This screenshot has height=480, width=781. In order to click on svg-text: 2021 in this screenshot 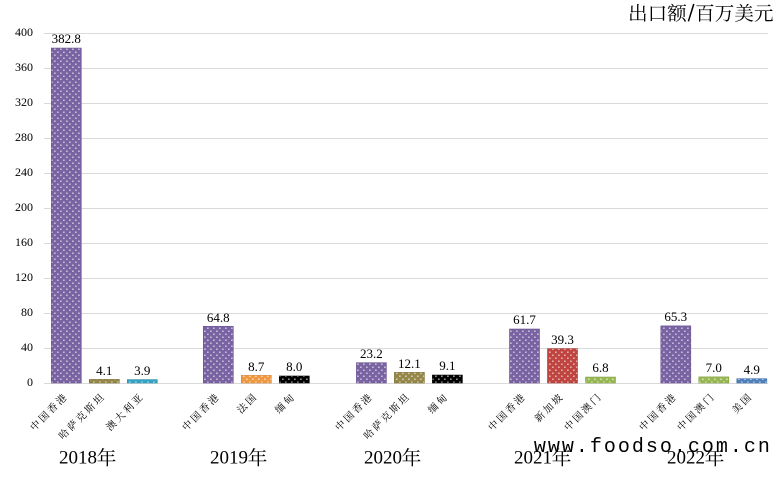, I will do `click(533, 457)`.